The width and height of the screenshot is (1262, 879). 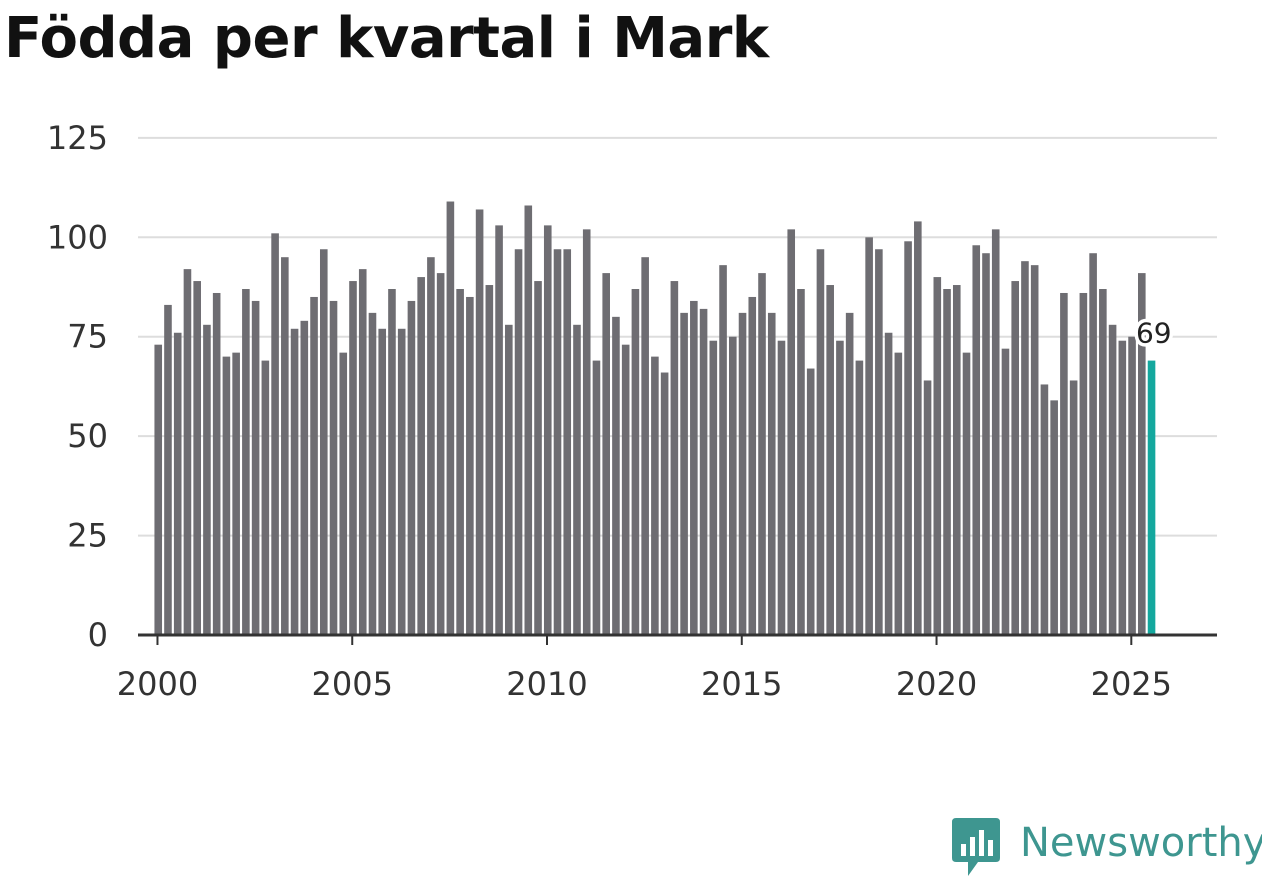 What do you see at coordinates (1154, 333) in the screenshot?
I see `last-value-label: 69` at bounding box center [1154, 333].